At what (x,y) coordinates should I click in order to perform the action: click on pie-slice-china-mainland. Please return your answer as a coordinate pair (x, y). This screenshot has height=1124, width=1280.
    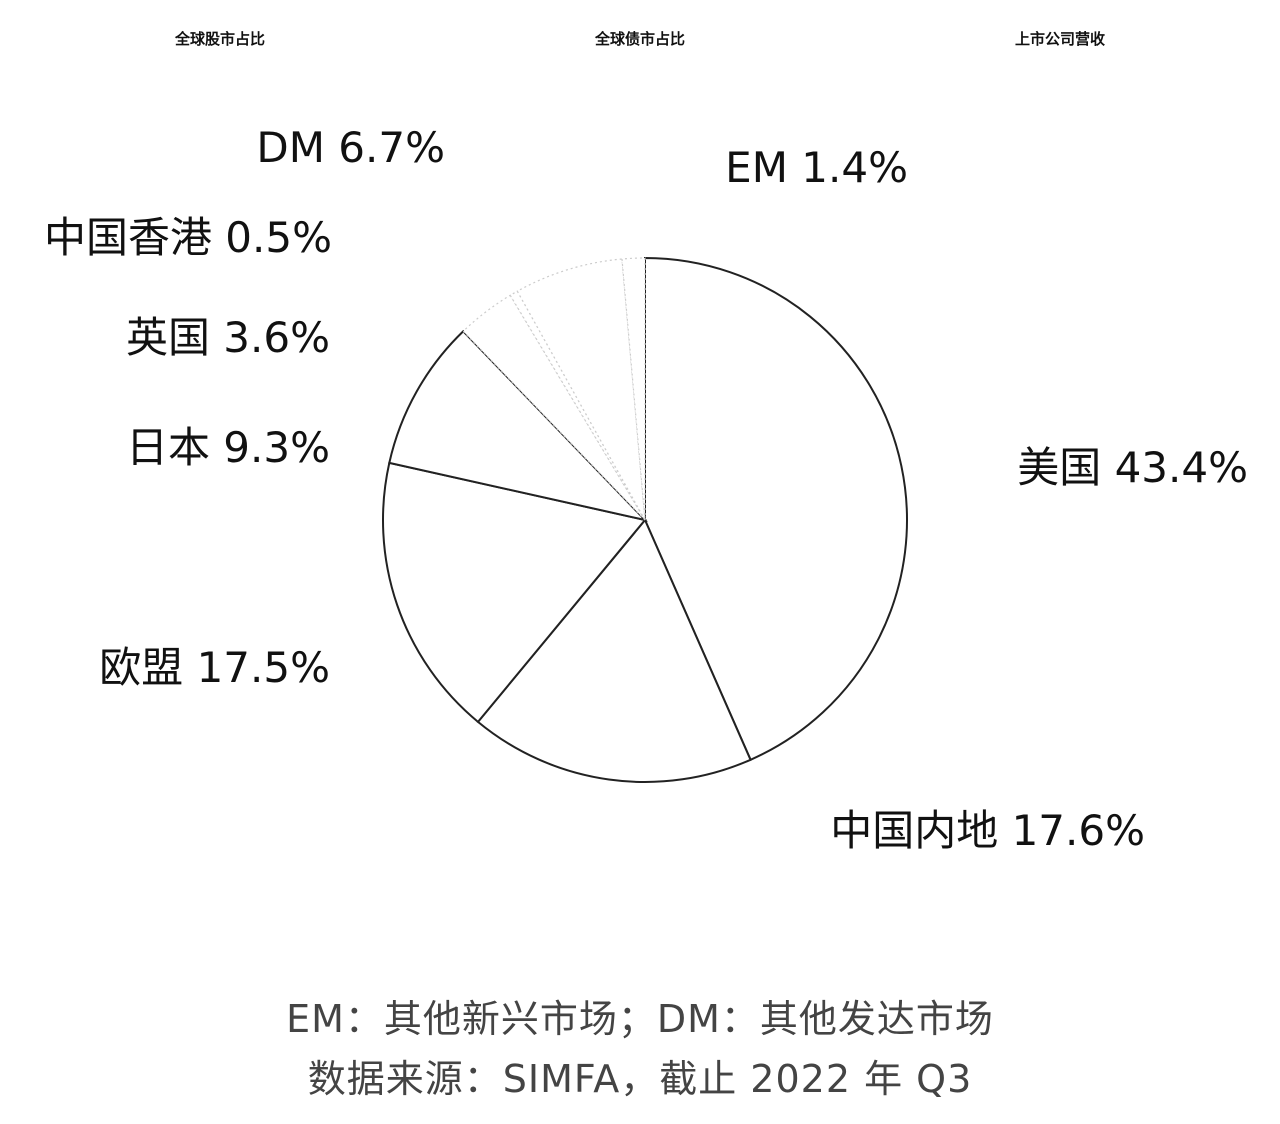
    Looking at the image, I should click on (614, 650).